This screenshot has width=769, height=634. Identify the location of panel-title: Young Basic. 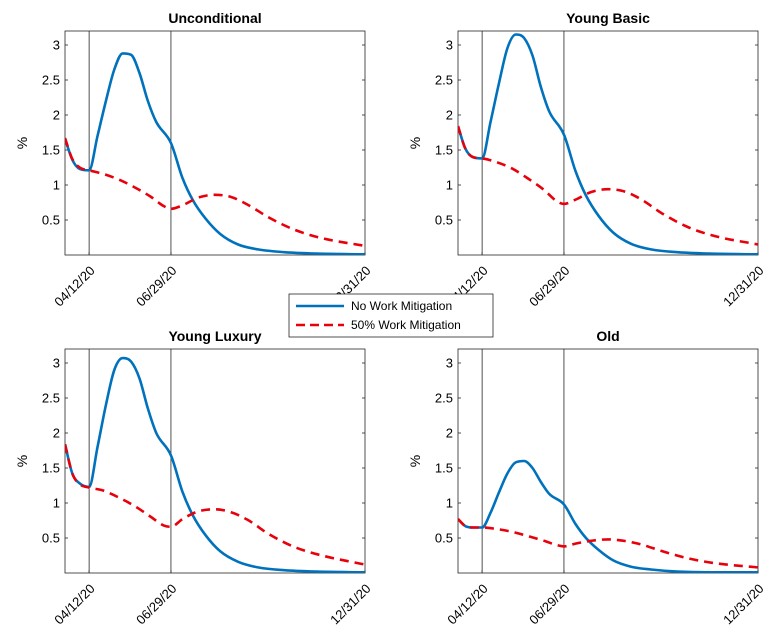
(608, 18).